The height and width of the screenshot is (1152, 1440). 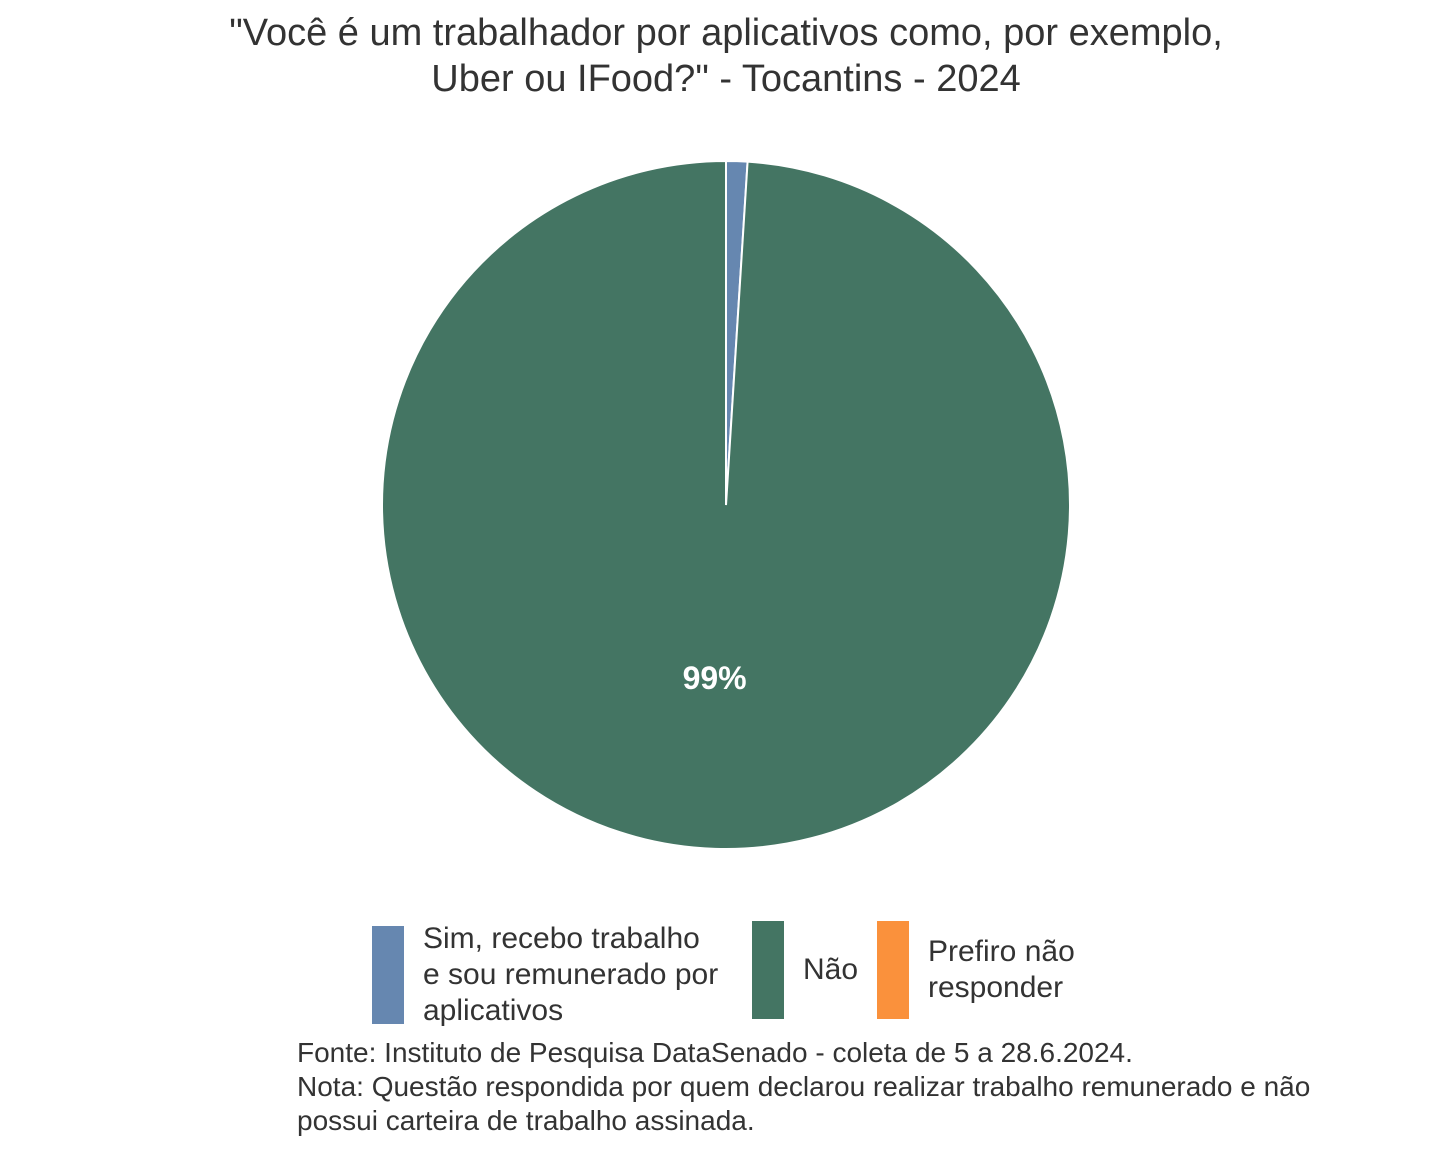 What do you see at coordinates (768, 970) in the screenshot?
I see `legend-key-nao` at bounding box center [768, 970].